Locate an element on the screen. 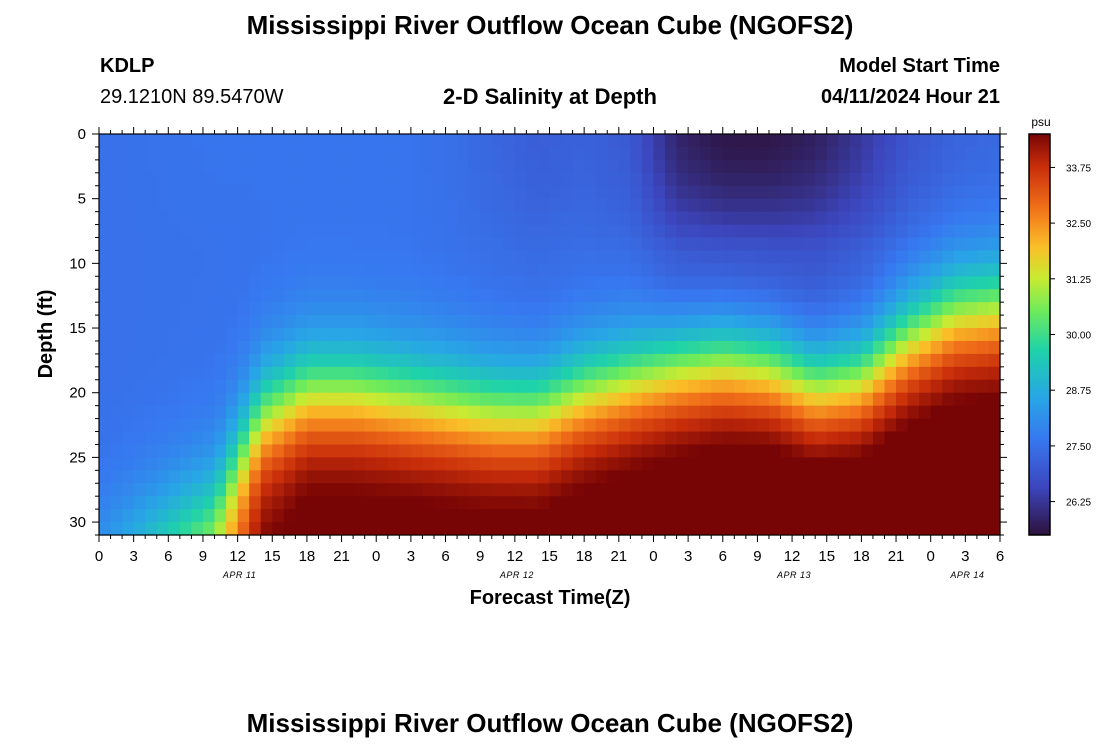 The image size is (1100, 750). colorbar-tick-label: 32.50 is located at coordinates (1078, 224).